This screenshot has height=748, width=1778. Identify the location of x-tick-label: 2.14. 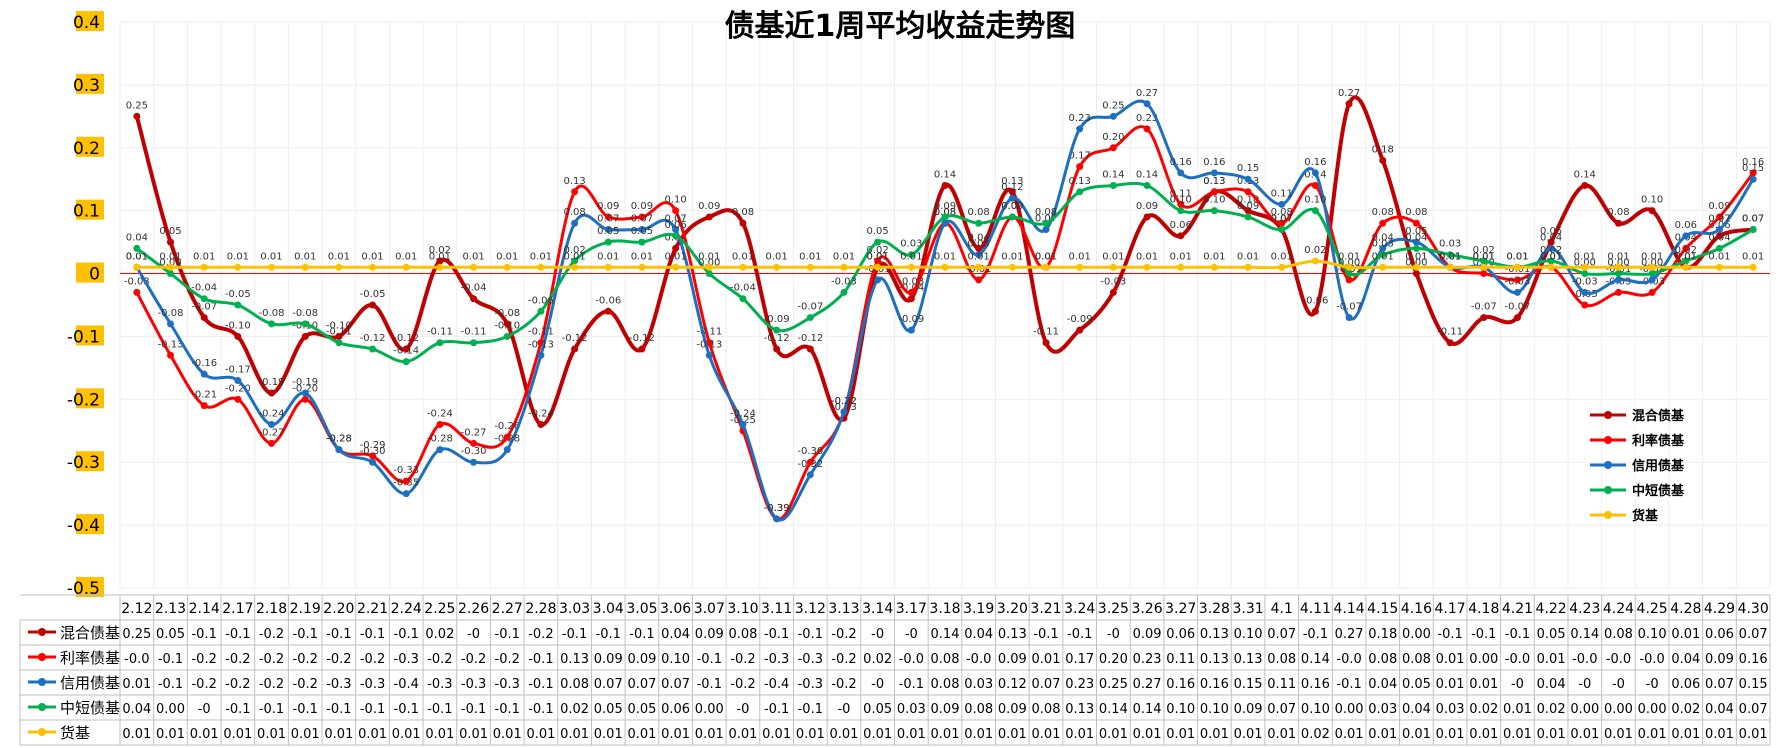
(204, 609).